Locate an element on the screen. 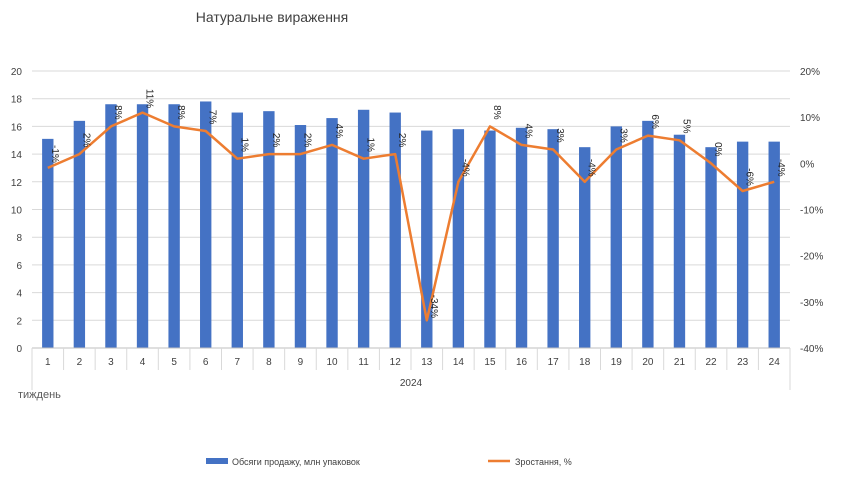 The width and height of the screenshot is (850, 479). chart-title: Натуральне вираження is located at coordinates (272, 17).